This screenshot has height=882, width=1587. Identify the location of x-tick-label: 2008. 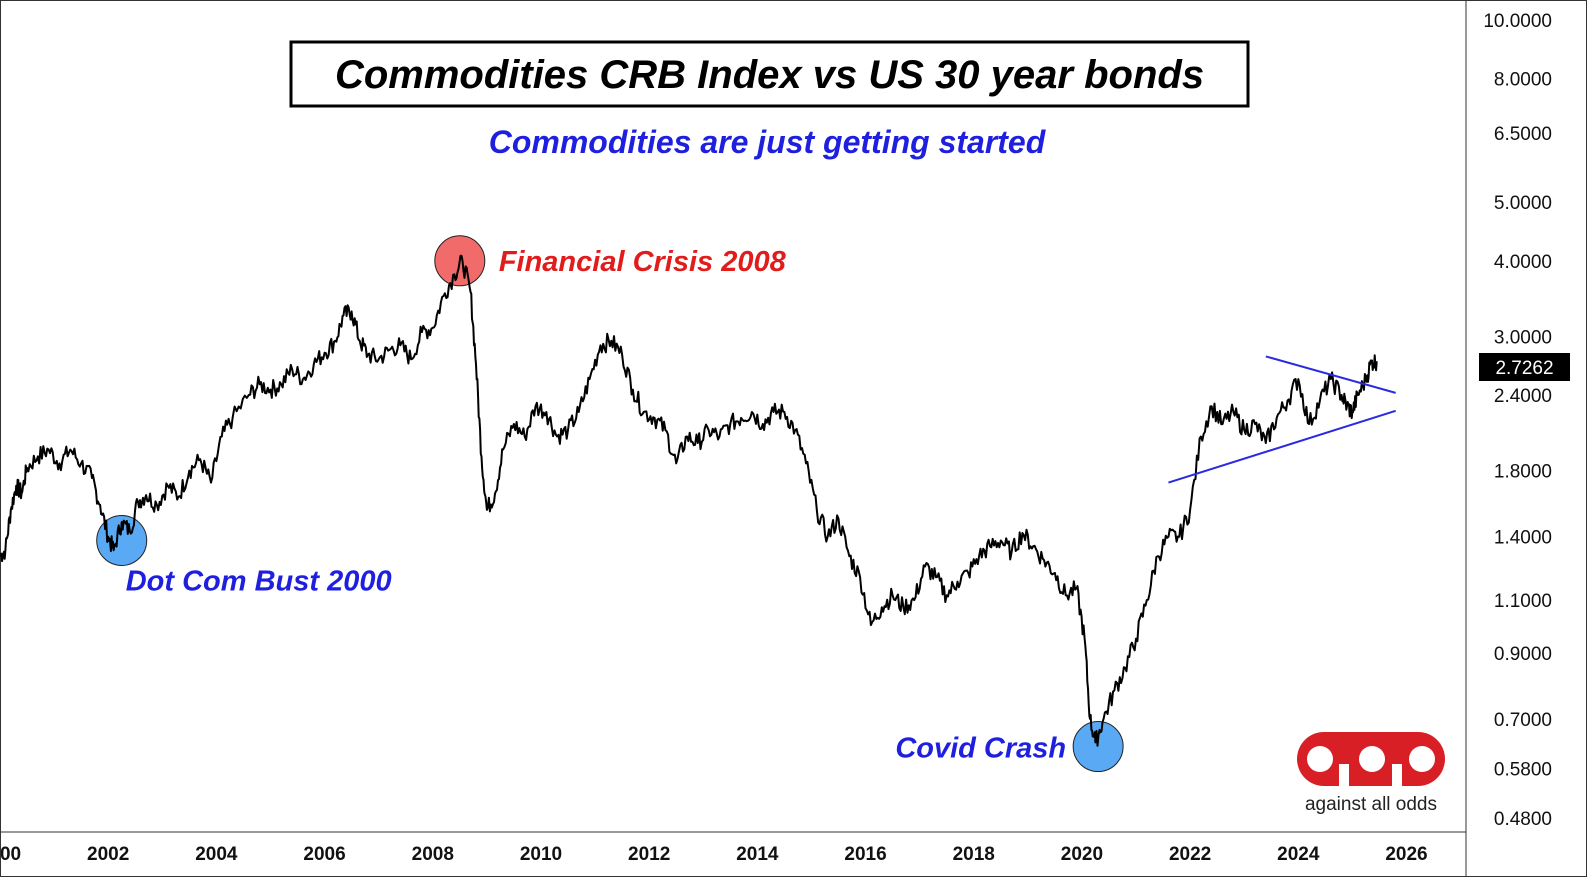
(433, 854).